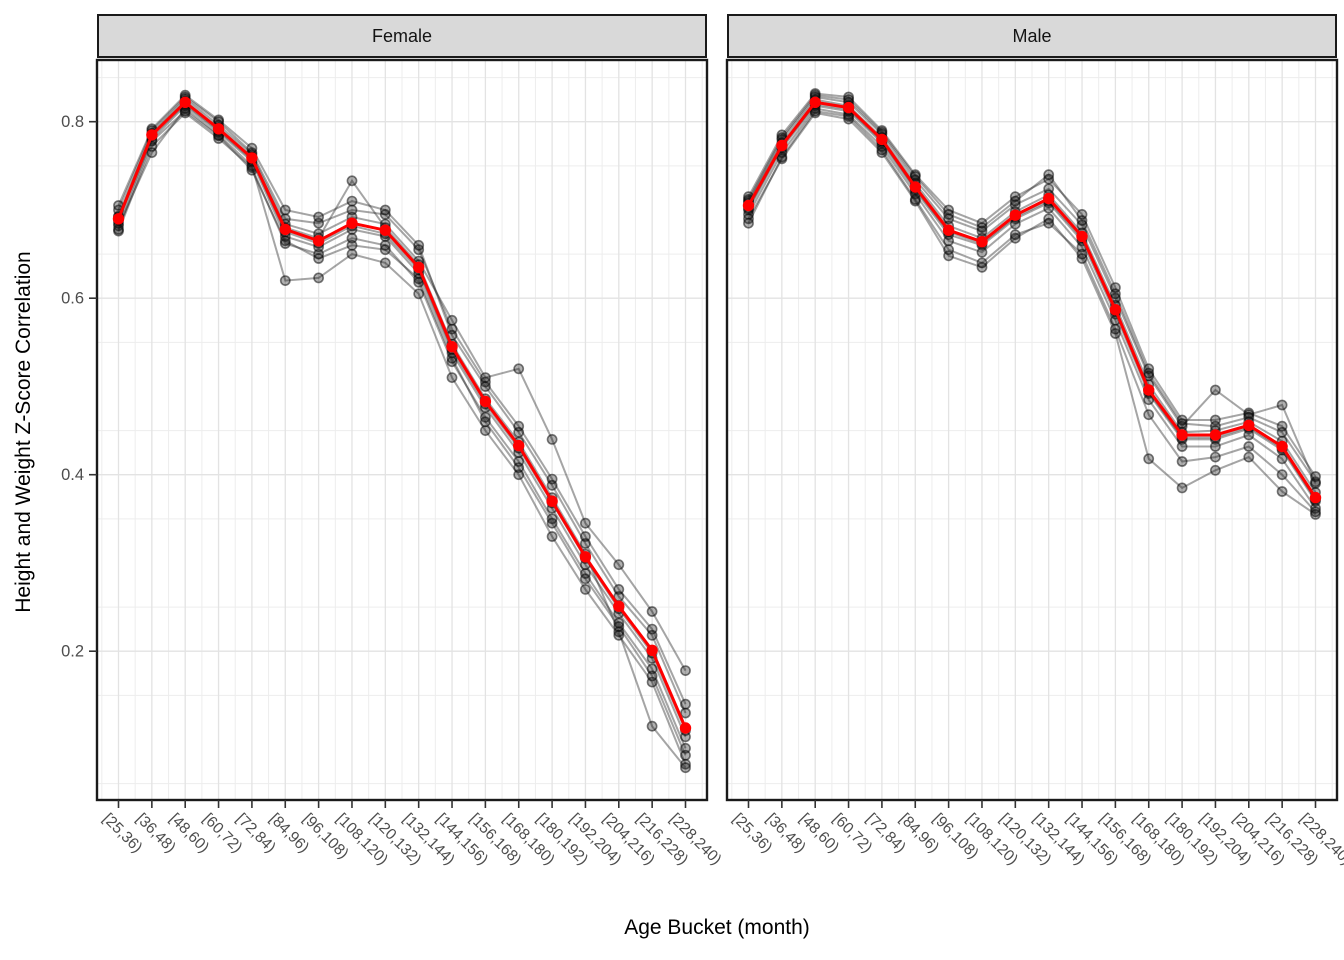 The width and height of the screenshot is (1344, 960). What do you see at coordinates (72, 122) in the screenshot?
I see `y-tick-label: 0.8` at bounding box center [72, 122].